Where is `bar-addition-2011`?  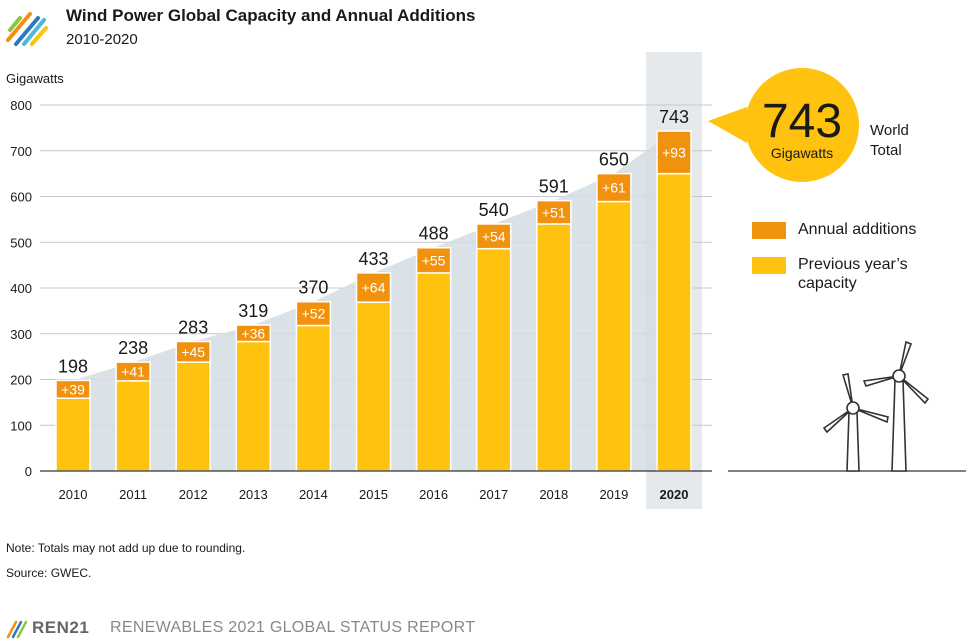
bar-addition-2011 is located at coordinates (133, 371).